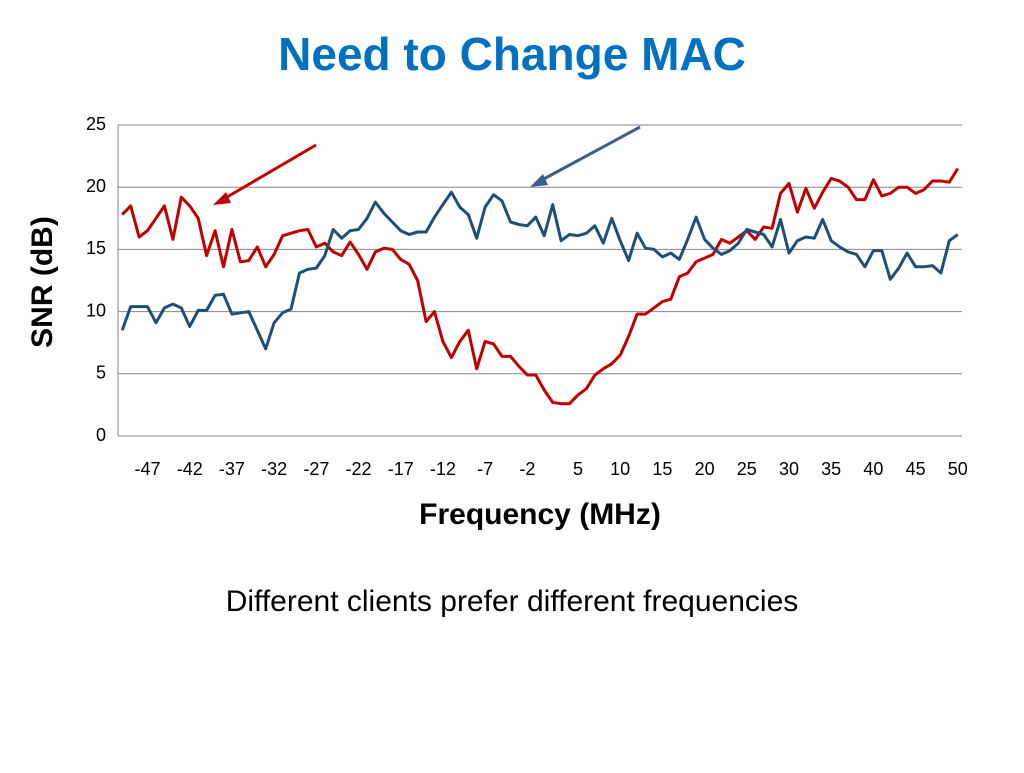  I want to click on x-tick-label: 45, so click(916, 469).